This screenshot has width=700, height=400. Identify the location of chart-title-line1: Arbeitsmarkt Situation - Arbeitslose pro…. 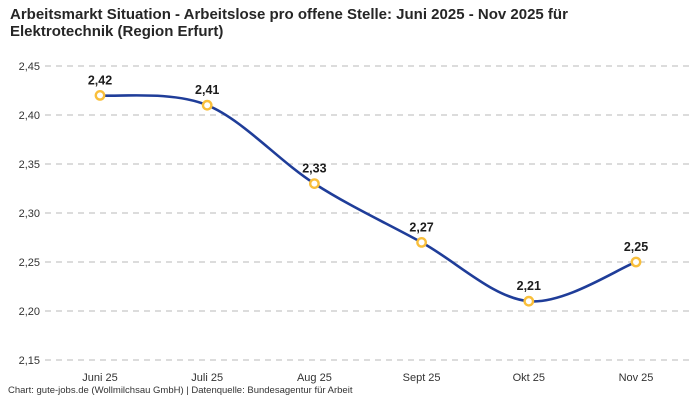
(289, 14).